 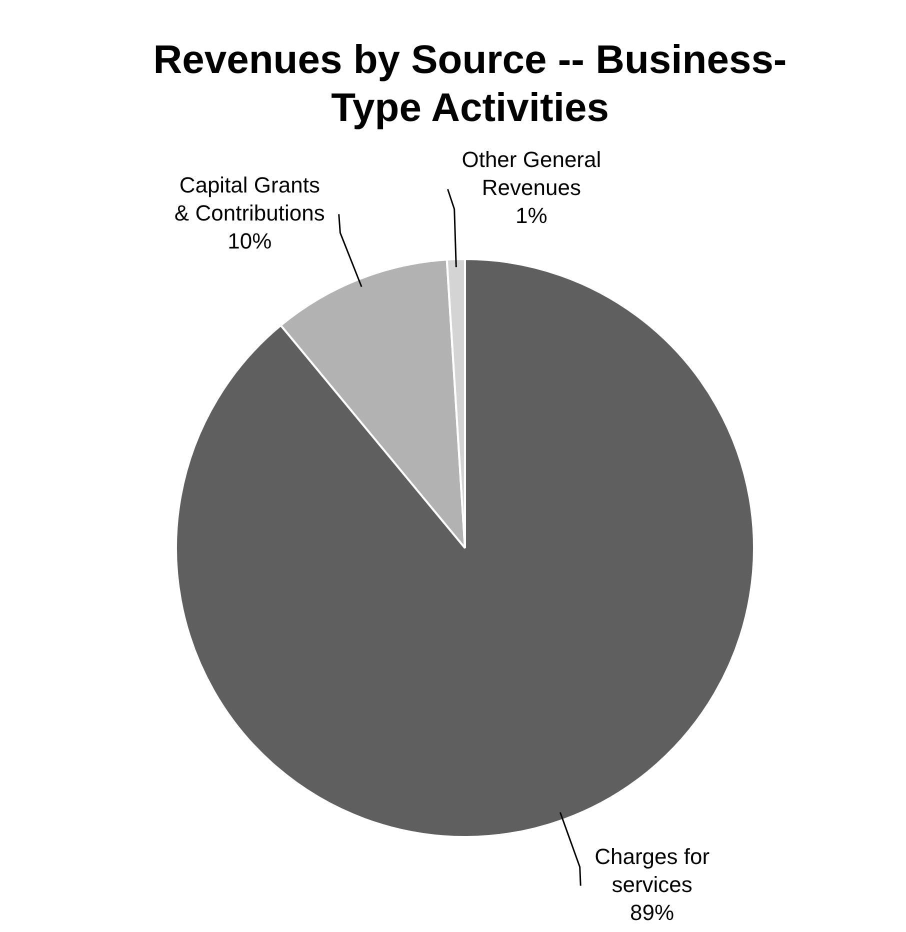 What do you see at coordinates (532, 173) in the screenshot?
I see `slice-label: Other General Revenues` at bounding box center [532, 173].